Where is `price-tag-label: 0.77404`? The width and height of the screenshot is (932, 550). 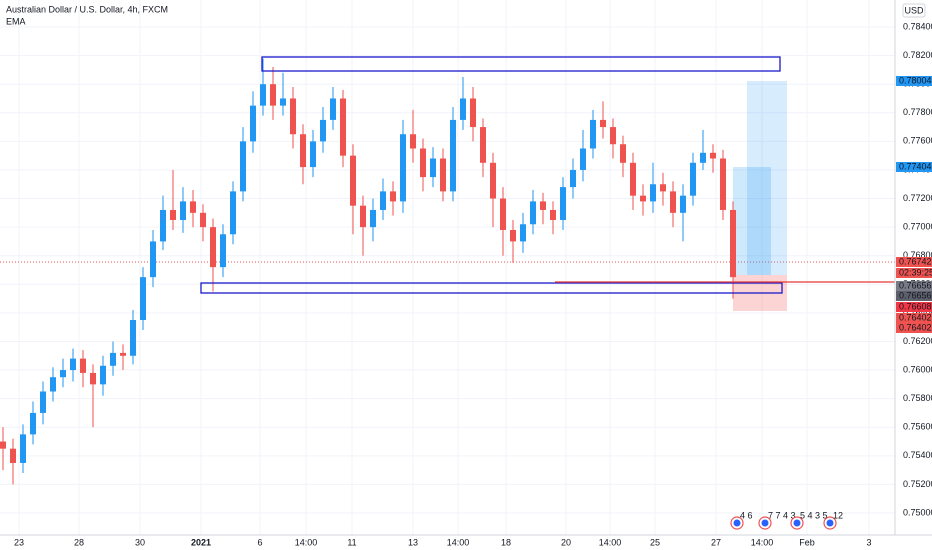
price-tag-label: 0.77404 is located at coordinates (915, 166).